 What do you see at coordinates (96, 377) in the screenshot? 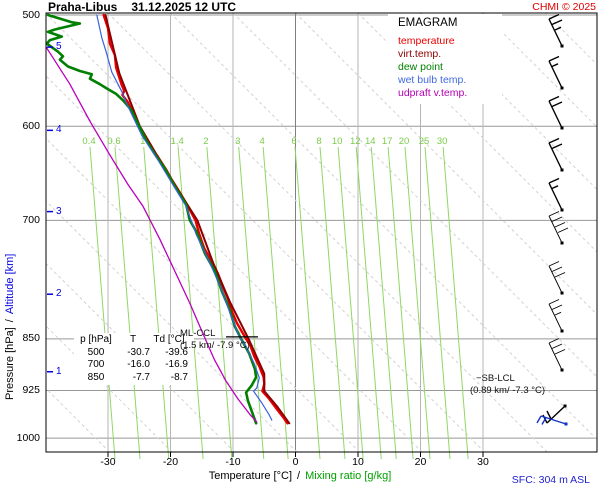
I see `table-cell: 850` at bounding box center [96, 377].